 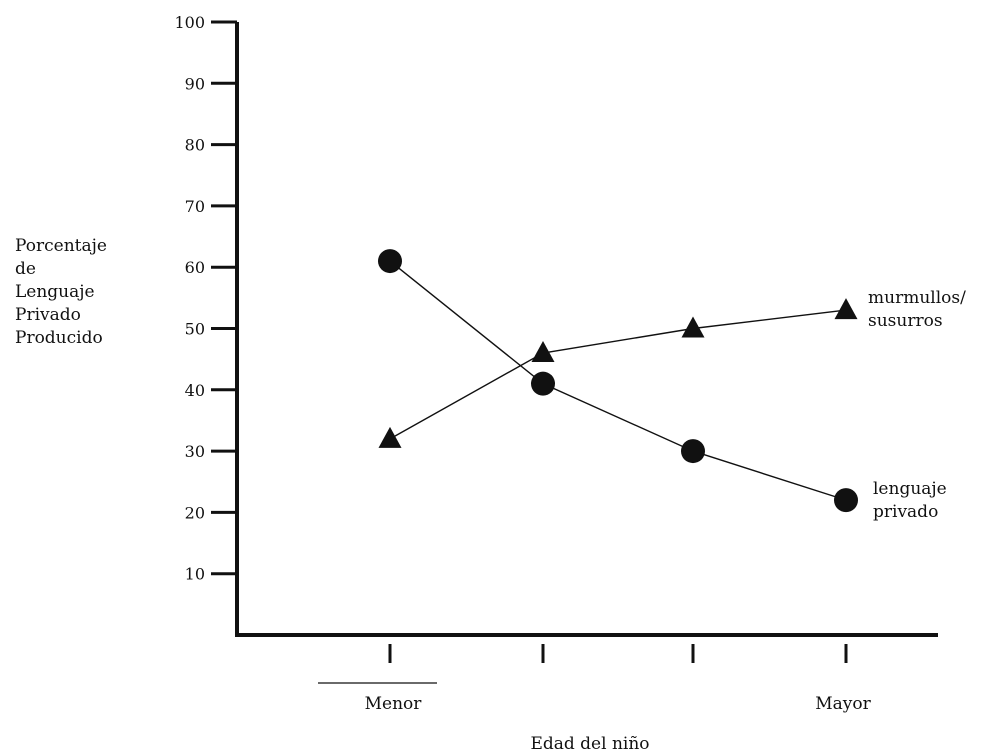 What do you see at coordinates (917, 298) in the screenshot?
I see `series-1-label-line-1: murmullos/` at bounding box center [917, 298].